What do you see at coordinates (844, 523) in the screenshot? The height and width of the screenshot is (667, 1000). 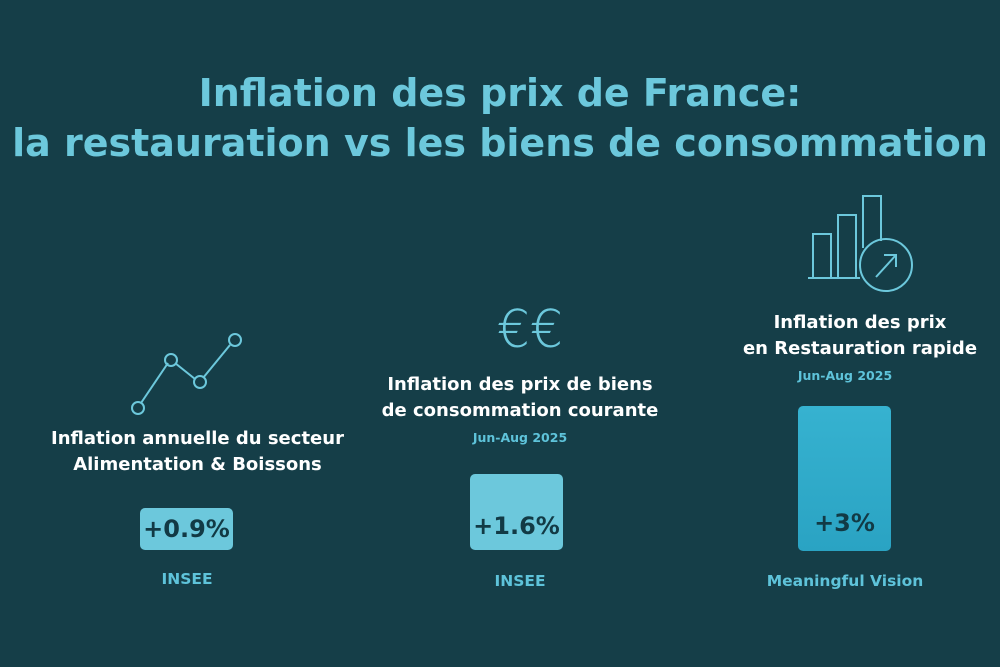 I see `panel3-value: +3%` at bounding box center [844, 523].